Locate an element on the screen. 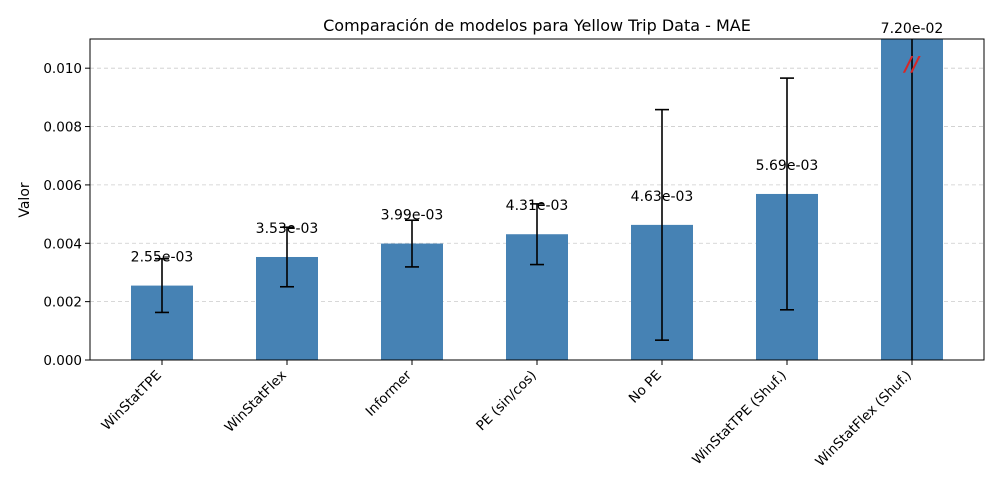 This screenshot has height=500, width=1000. x-tick-label: WinStatFlex is located at coordinates (256, 402).